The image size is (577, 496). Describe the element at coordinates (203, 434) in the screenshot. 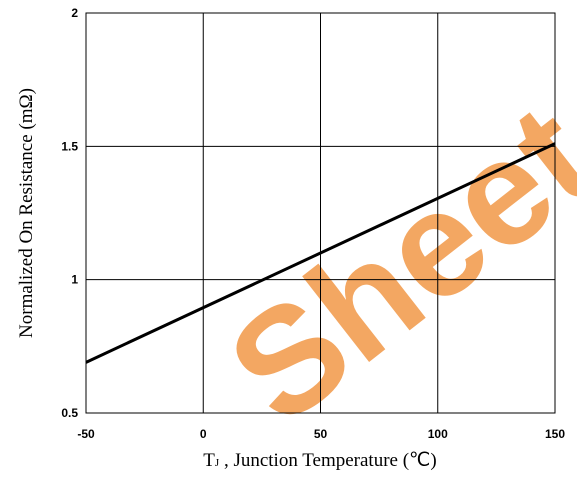

I see `x-tick-label: 0` at that location.